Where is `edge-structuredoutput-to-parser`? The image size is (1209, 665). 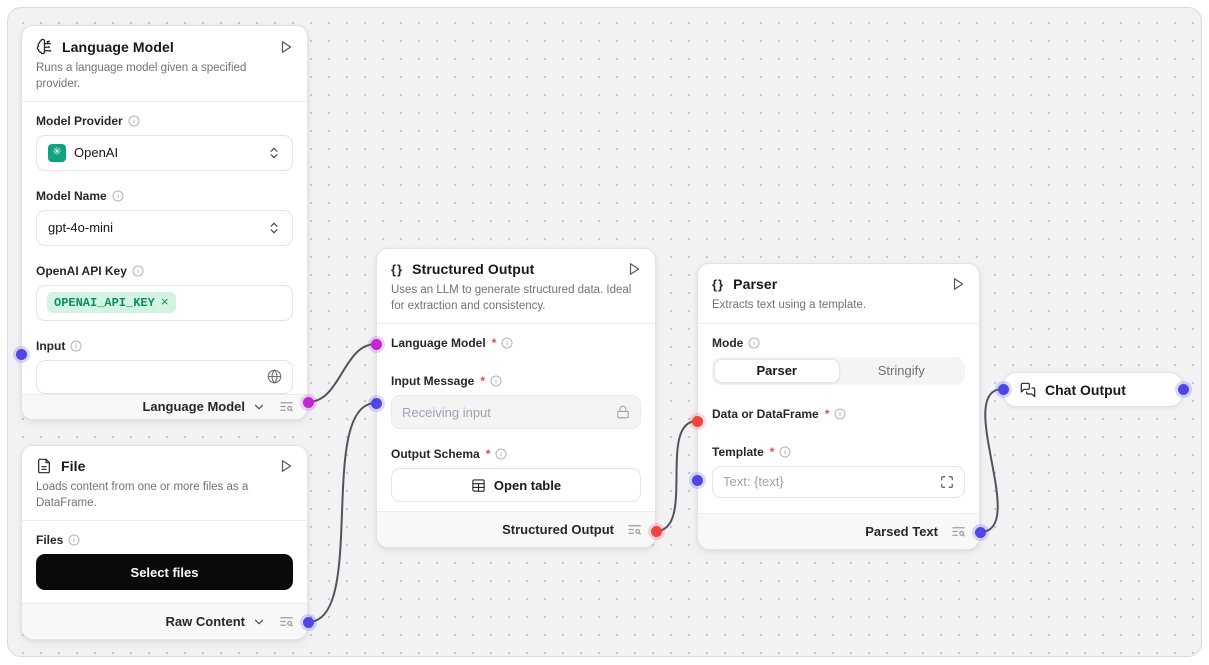 edge-structuredoutput-to-parser is located at coordinates (676, 476).